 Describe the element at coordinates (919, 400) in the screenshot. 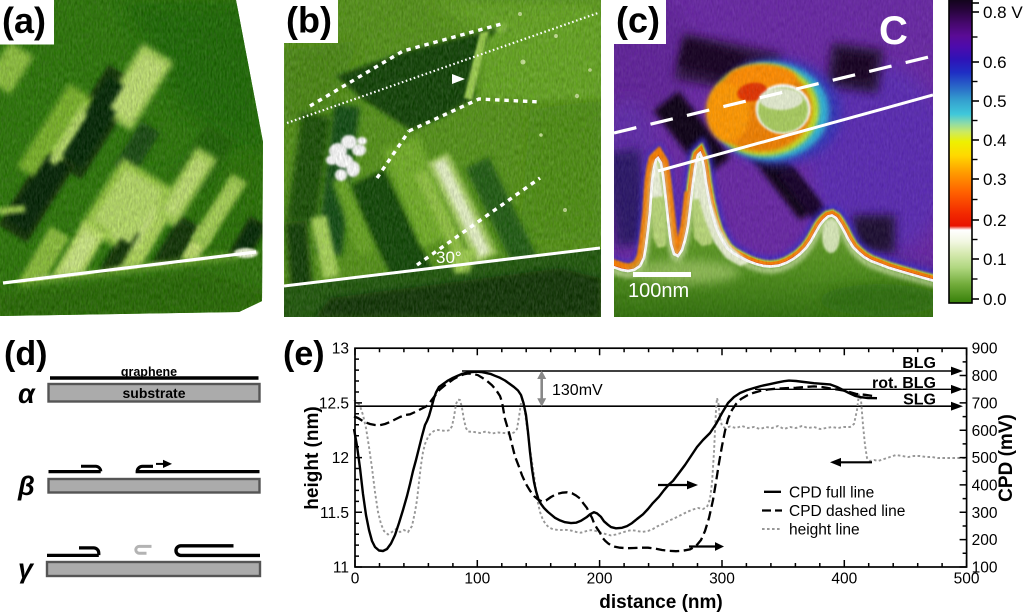

I see `svg-text: SLG` at that location.